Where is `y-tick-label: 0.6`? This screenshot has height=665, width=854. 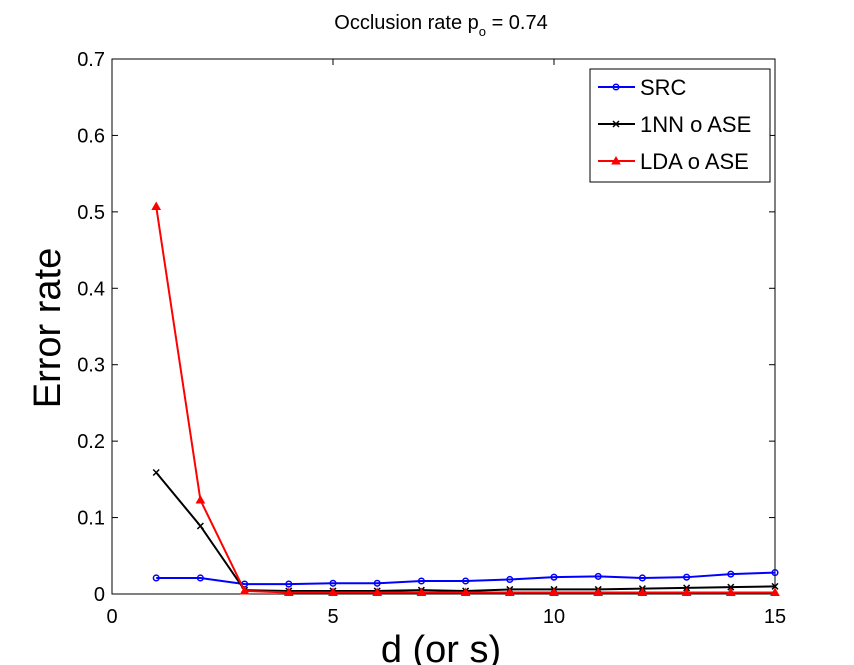
y-tick-label: 0.6 is located at coordinates (91, 136).